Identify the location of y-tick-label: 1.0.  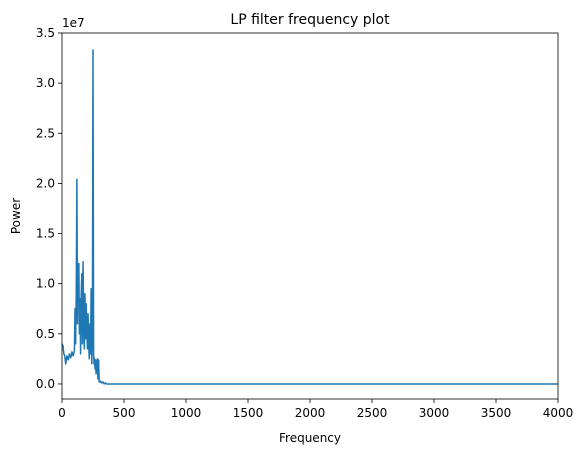
(45, 284).